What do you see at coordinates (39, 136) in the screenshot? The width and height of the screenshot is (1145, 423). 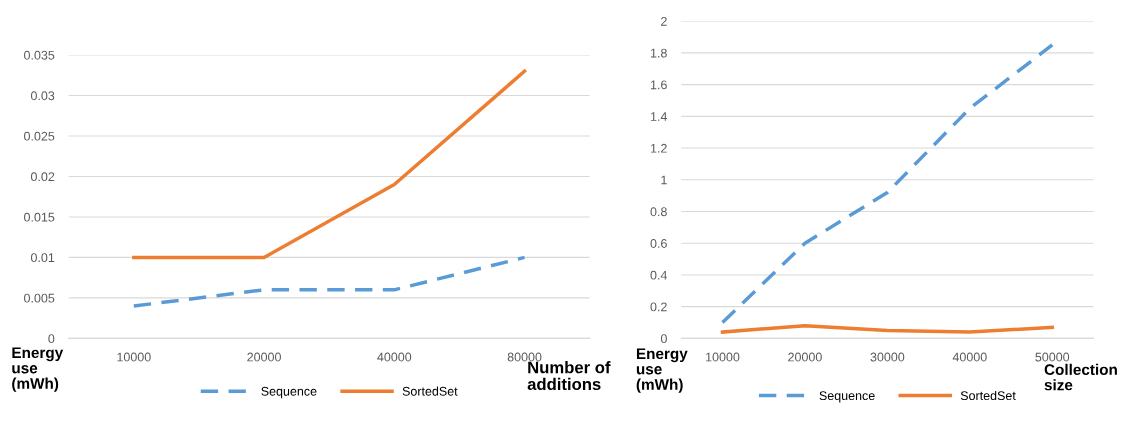 I see `y-tick-label: 0.025` at bounding box center [39, 136].